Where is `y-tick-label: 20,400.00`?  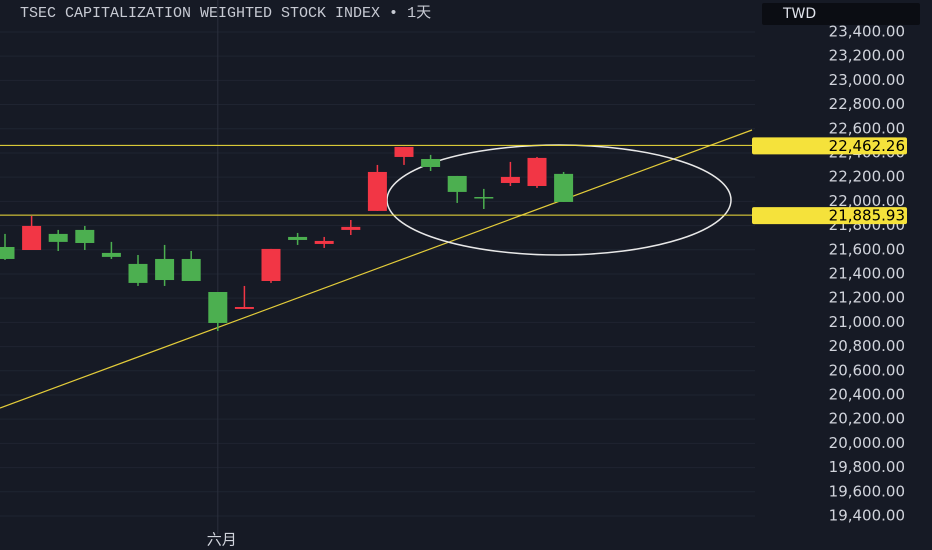 y-tick-label: 20,400.00 is located at coordinates (867, 394).